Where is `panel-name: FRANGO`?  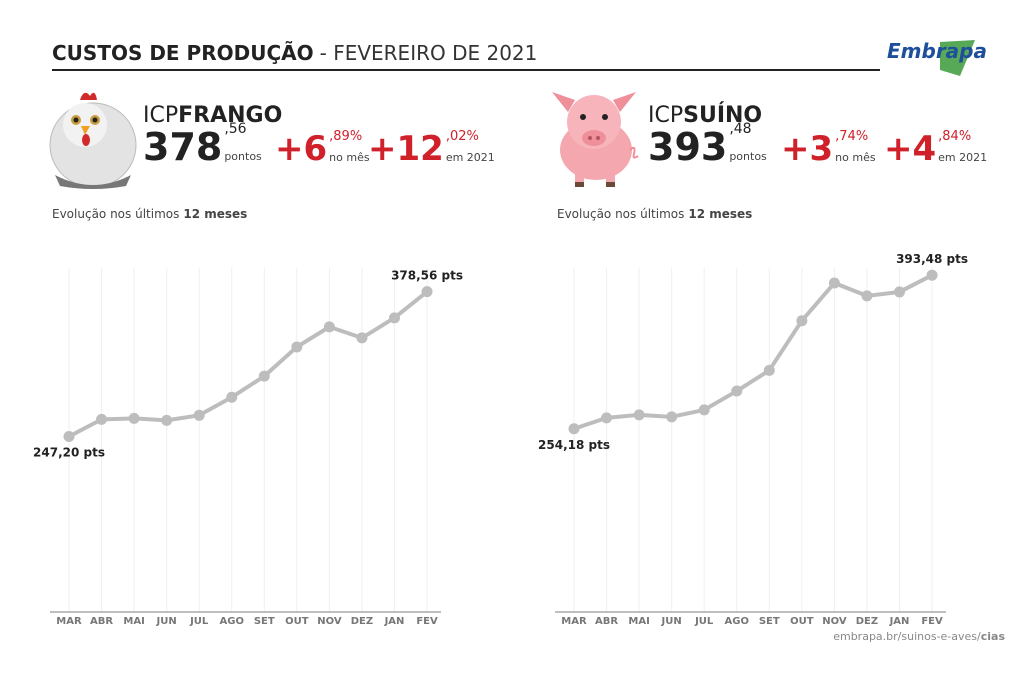
panel-name: FRANGO is located at coordinates (230, 115).